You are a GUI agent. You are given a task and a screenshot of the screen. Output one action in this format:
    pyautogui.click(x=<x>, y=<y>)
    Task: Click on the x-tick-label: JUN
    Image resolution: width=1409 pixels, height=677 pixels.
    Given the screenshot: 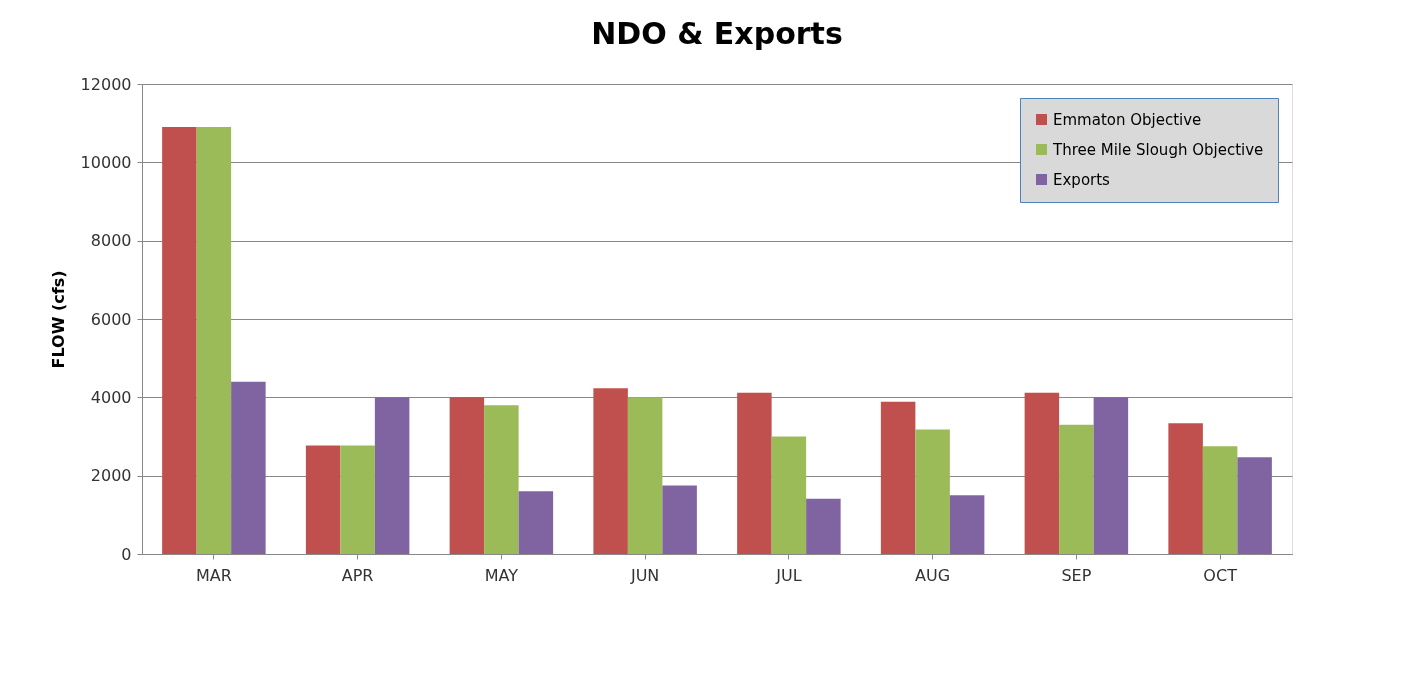 What is the action you would take?
    pyautogui.click(x=644, y=575)
    